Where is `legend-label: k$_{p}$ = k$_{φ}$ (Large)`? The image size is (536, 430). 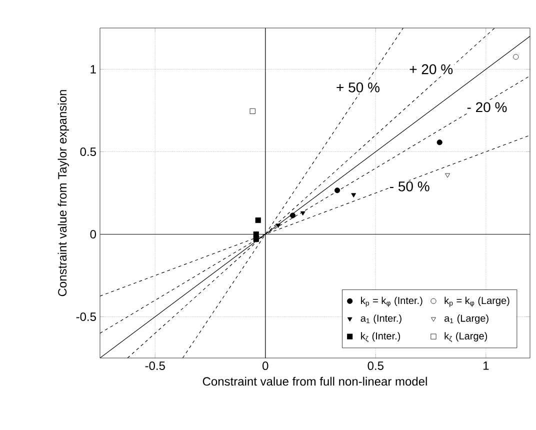
legend-label: k$_{p}$ = k$_{φ}$ (Large) is located at coordinates (477, 301).